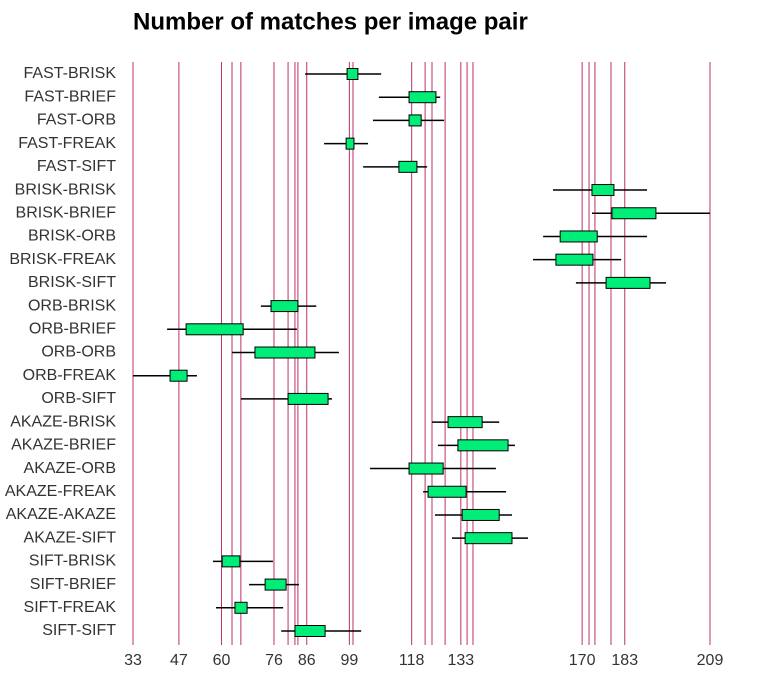  I want to click on y-tick-label: BRISK-FREAK, so click(62, 259).